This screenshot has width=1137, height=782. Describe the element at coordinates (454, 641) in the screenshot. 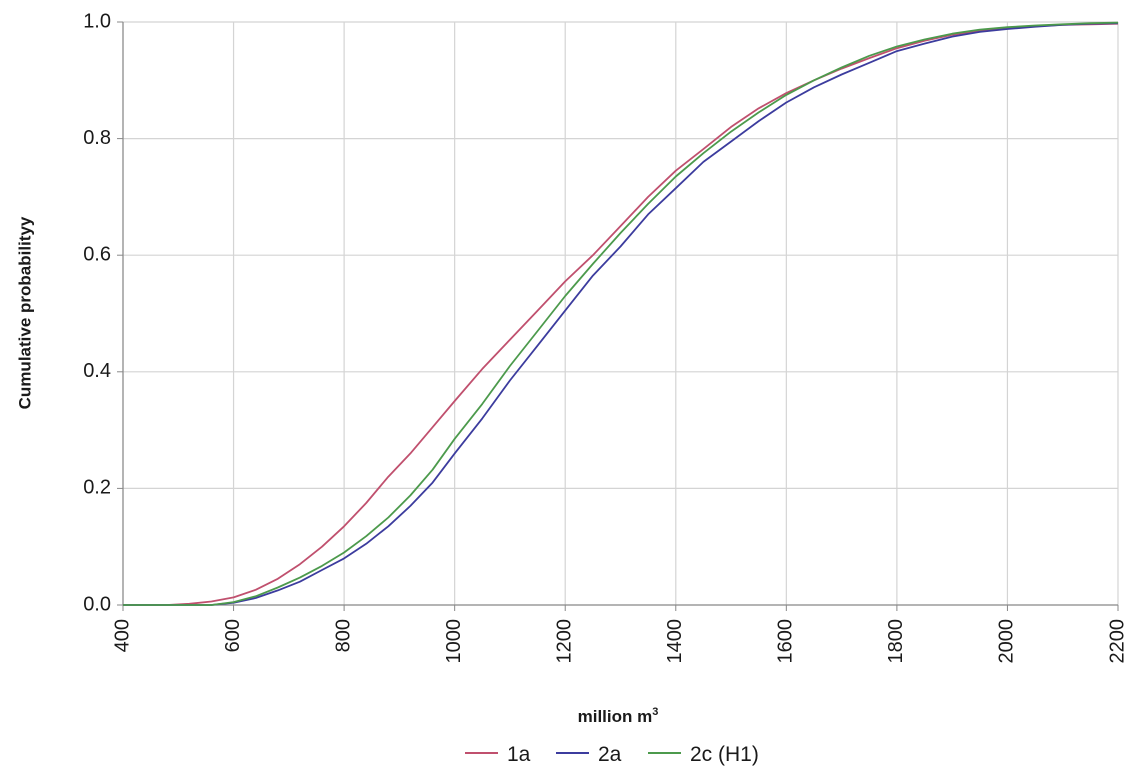

I see `x-tick-label-1000: 1000` at that location.